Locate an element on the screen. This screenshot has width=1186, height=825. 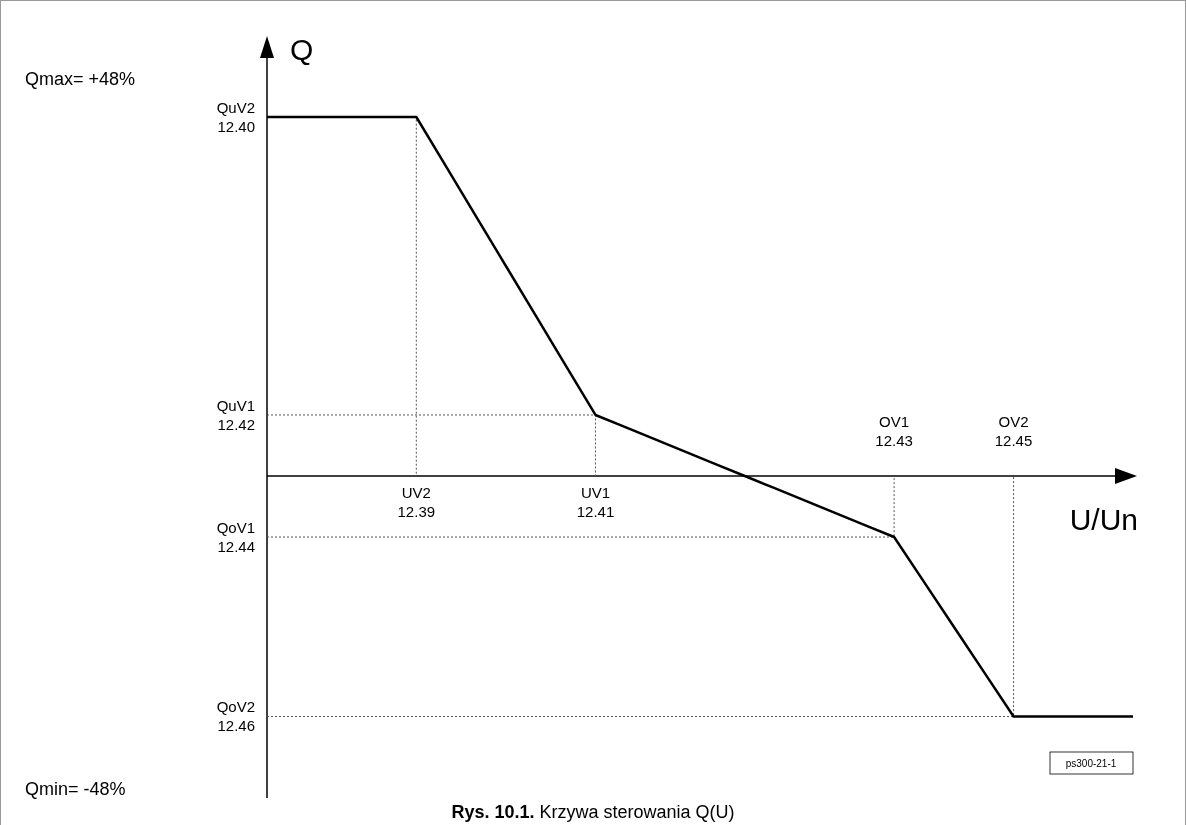
annotation: OV1 12.43 is located at coordinates (894, 431).